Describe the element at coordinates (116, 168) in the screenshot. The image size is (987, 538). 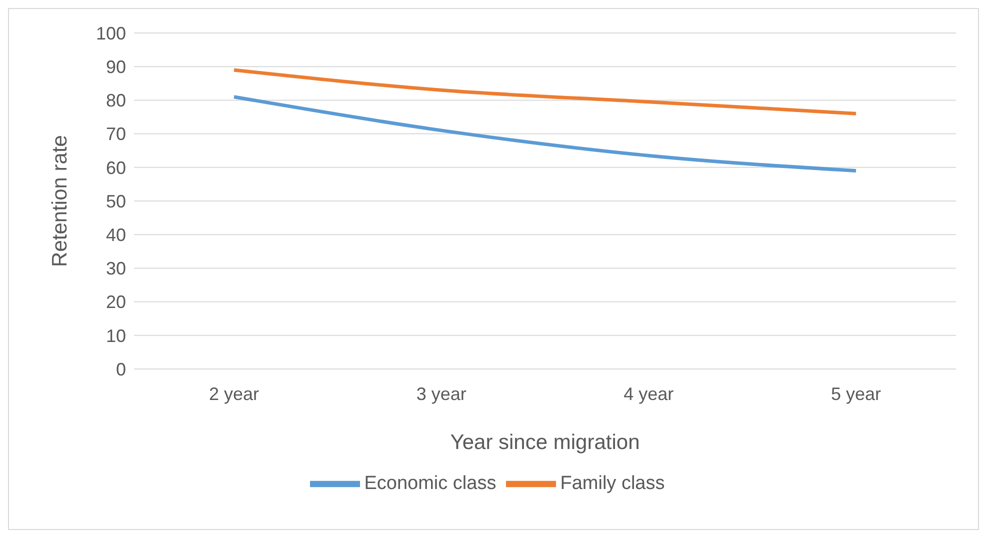
I see `y-tick-label: 60` at that location.